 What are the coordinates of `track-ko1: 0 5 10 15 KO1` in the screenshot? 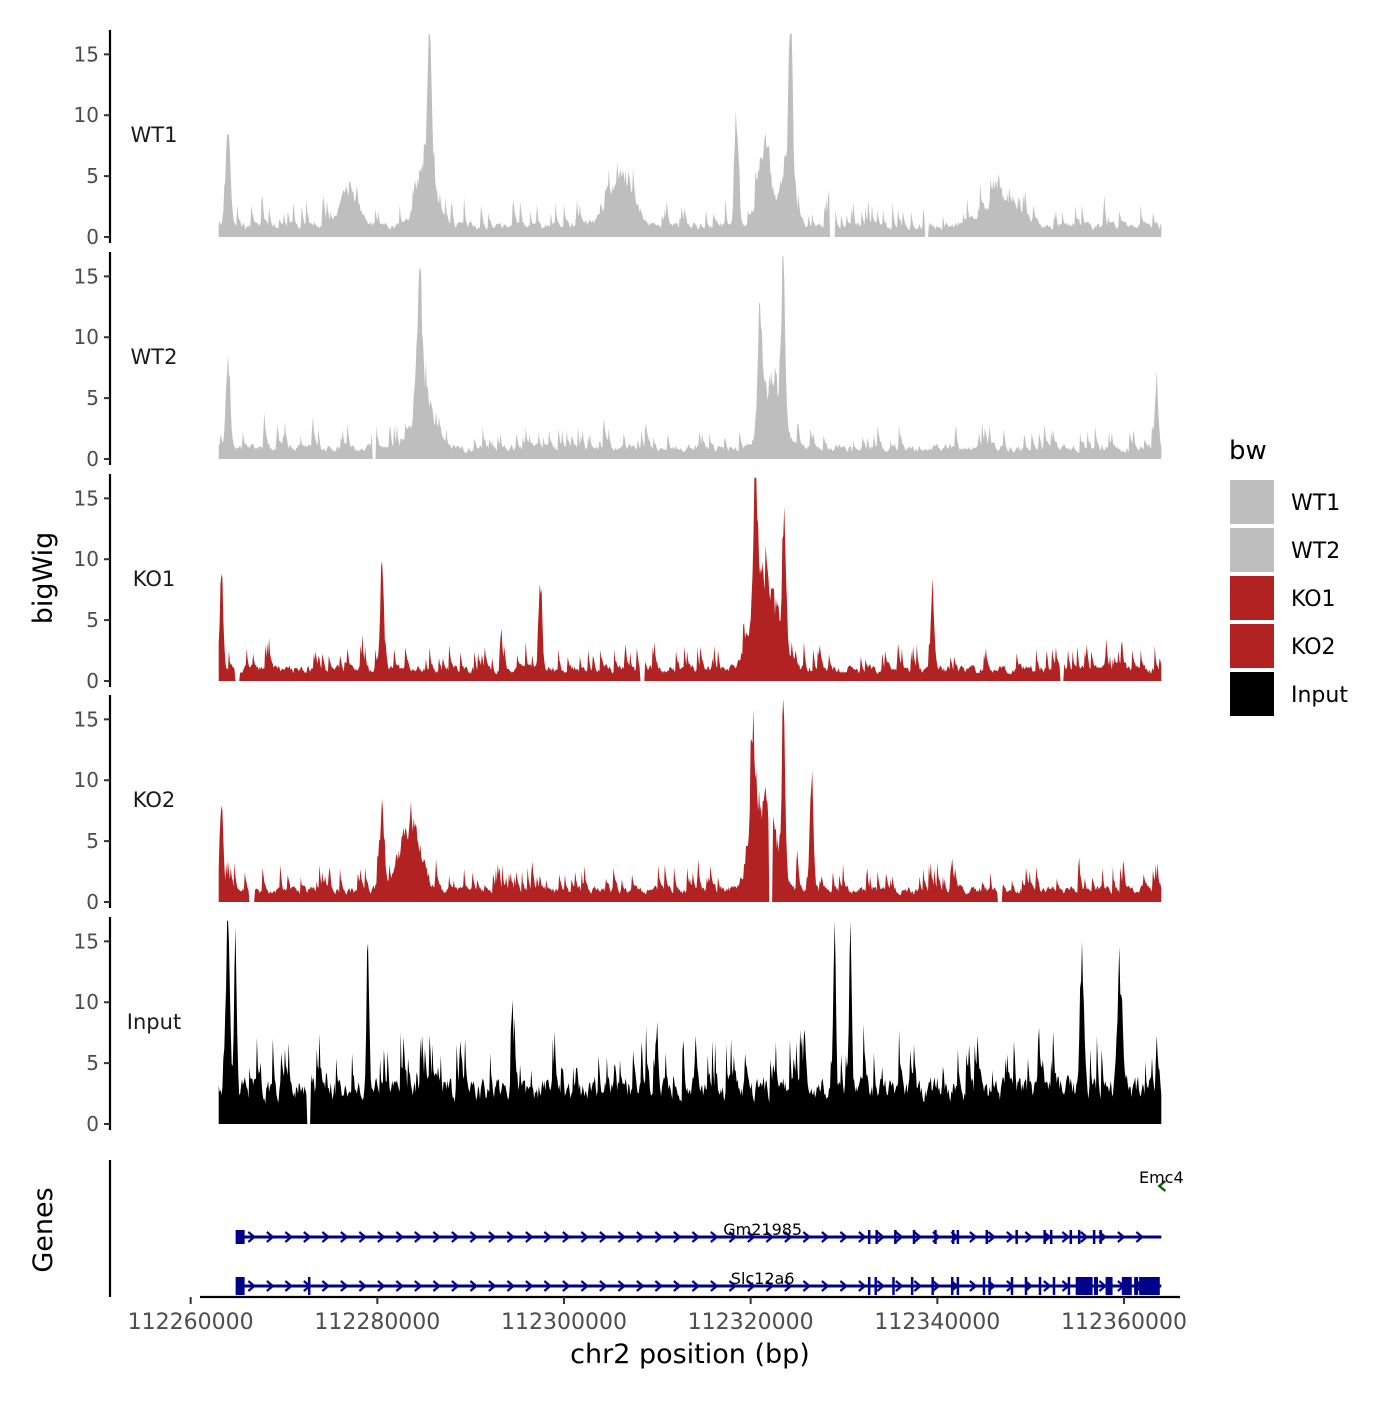 It's located at (618, 583).